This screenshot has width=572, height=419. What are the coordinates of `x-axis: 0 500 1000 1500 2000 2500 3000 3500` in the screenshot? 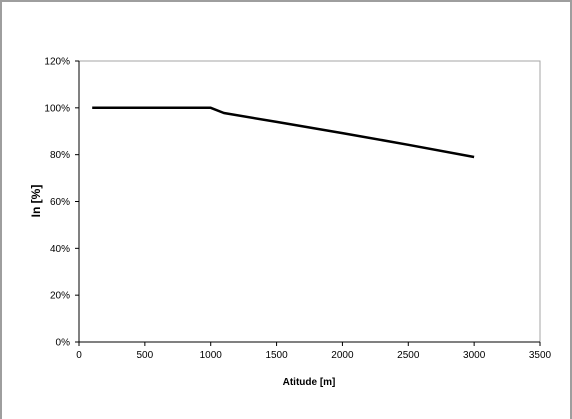 It's located at (314, 351).